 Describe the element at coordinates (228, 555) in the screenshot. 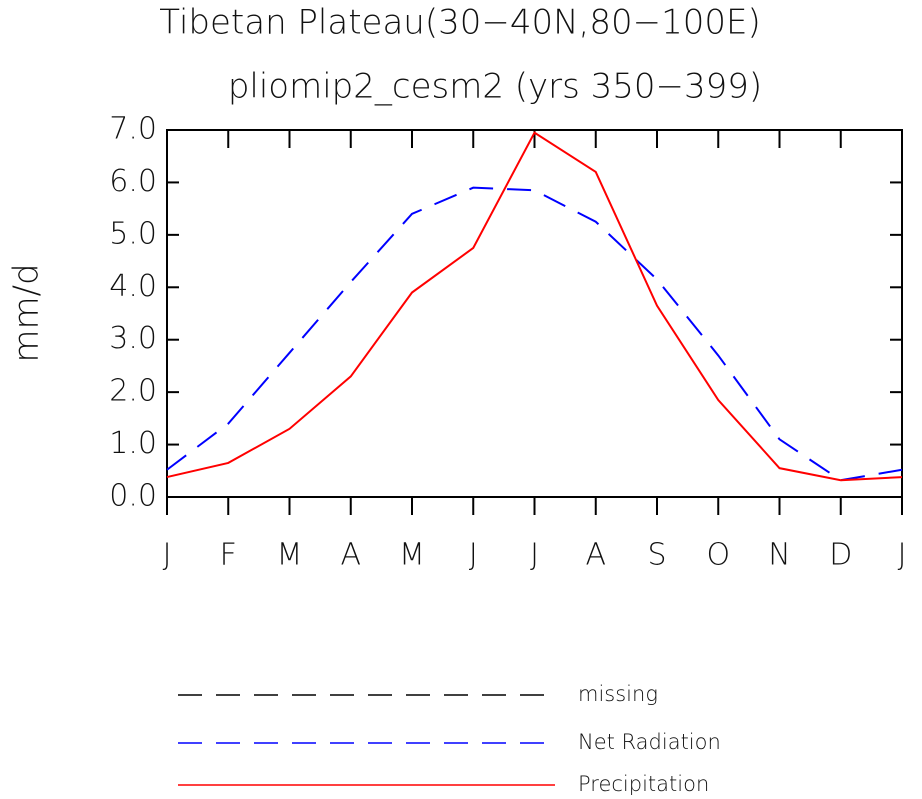

I see `x-tick-label: F` at that location.